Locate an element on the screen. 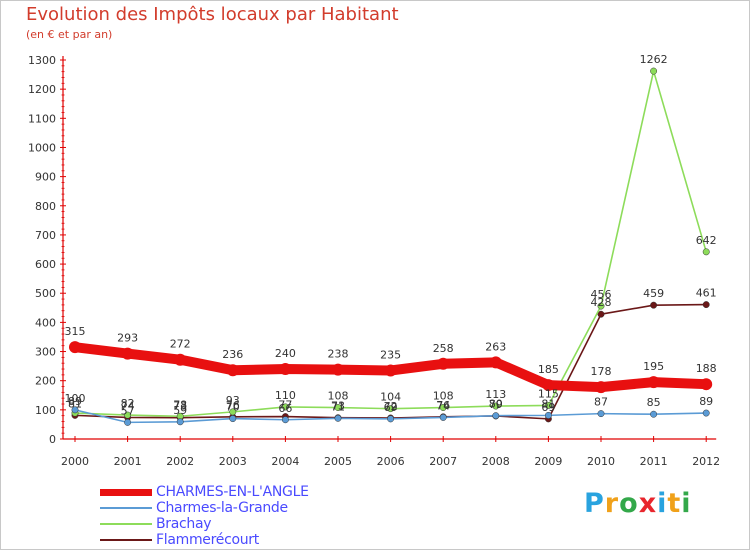 This screenshot has width=750, height=550. data-point-brachay-2005 is located at coordinates (338, 407).